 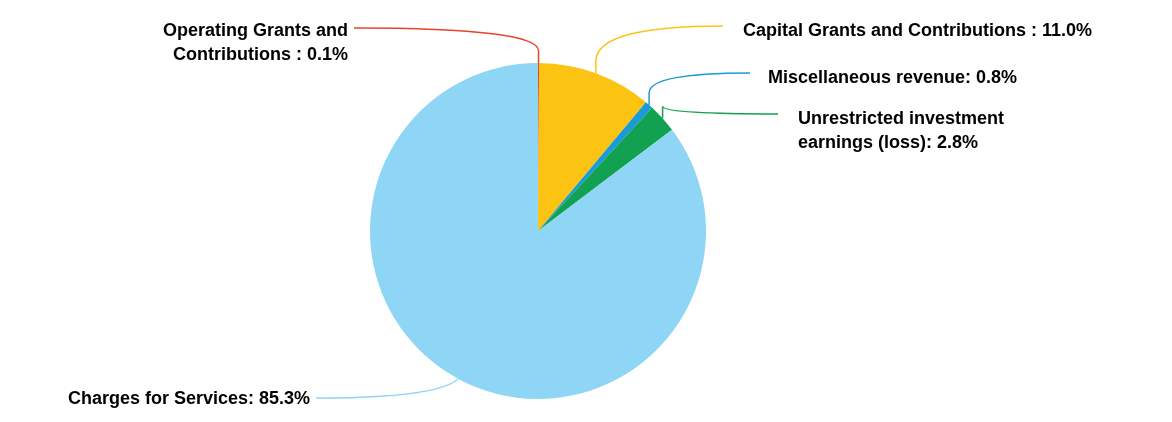 What do you see at coordinates (189, 398) in the screenshot?
I see `slice-label: Charges for Services: 85.3%` at bounding box center [189, 398].